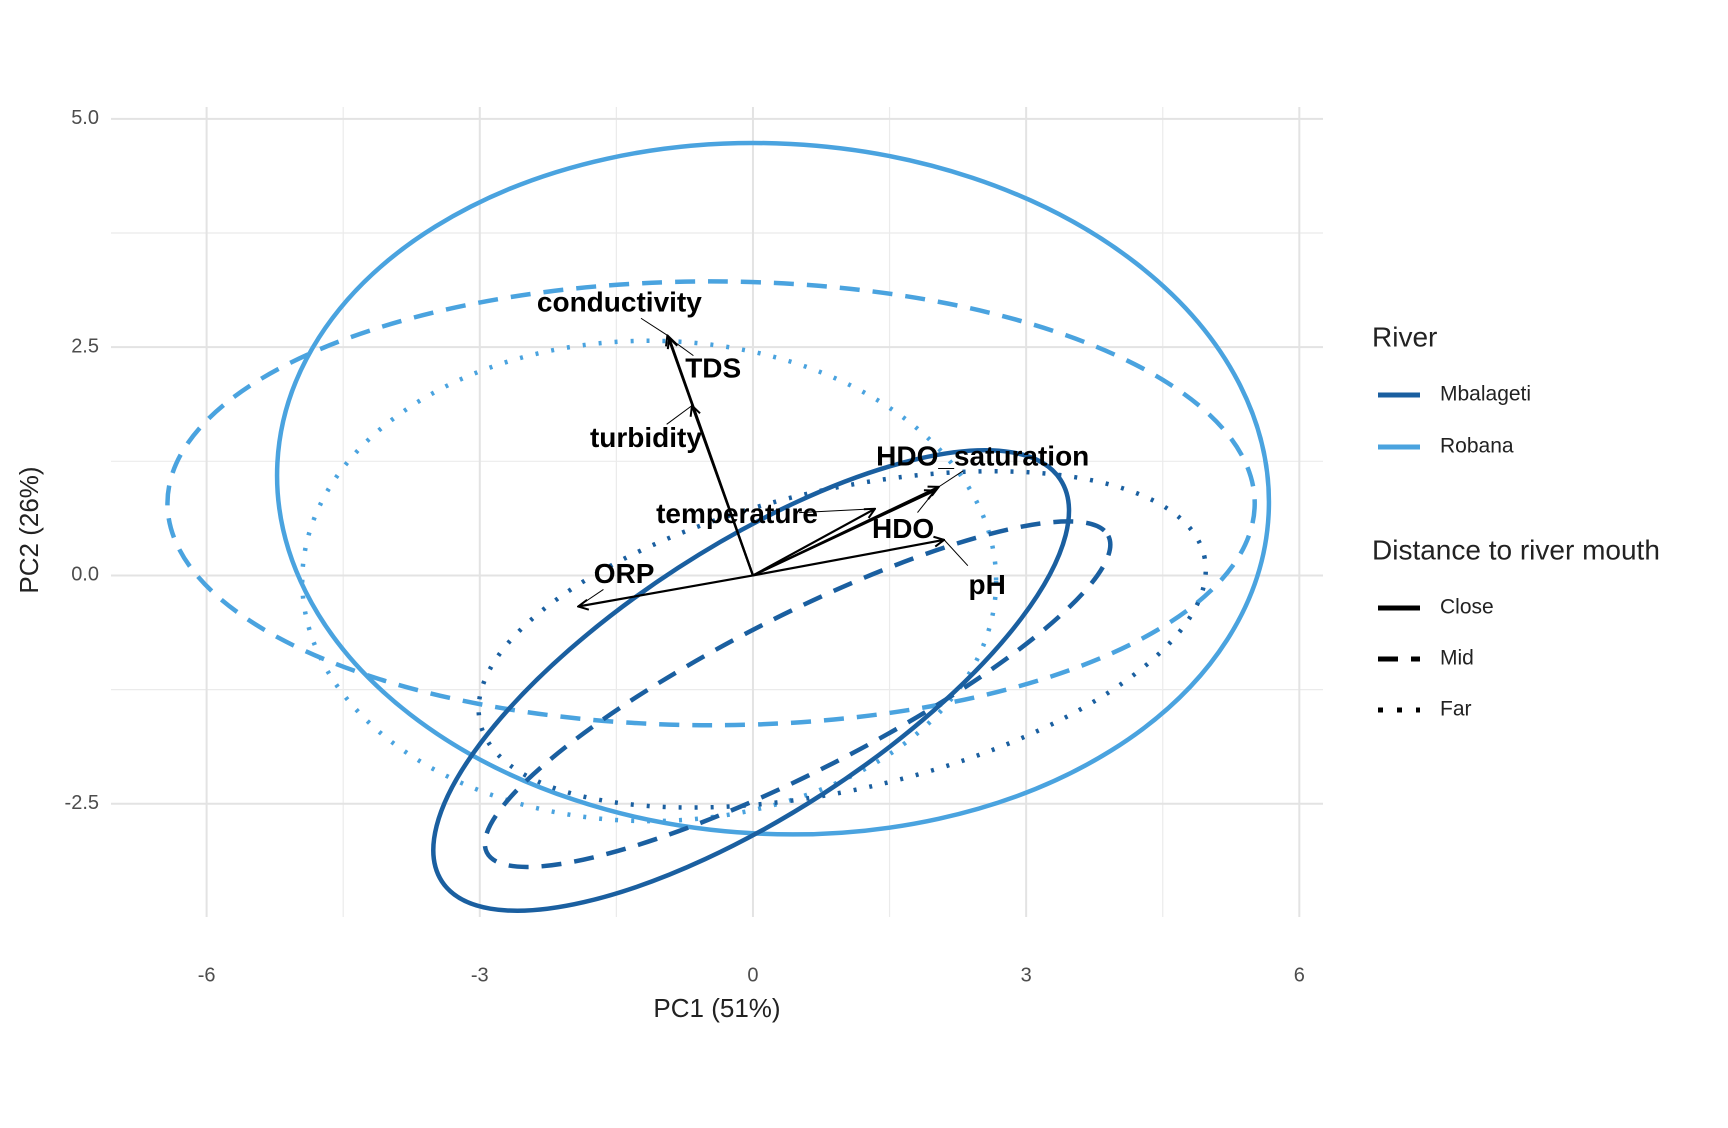 The image size is (1728, 1128). I want to click on legend-title: Distance to river mouth, so click(1516, 549).